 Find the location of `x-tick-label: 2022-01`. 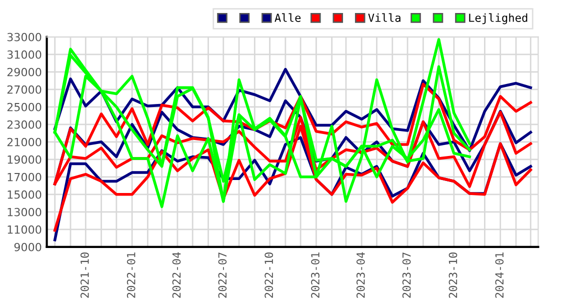

x-tick-label: 2022-01 is located at coordinates (131, 275).